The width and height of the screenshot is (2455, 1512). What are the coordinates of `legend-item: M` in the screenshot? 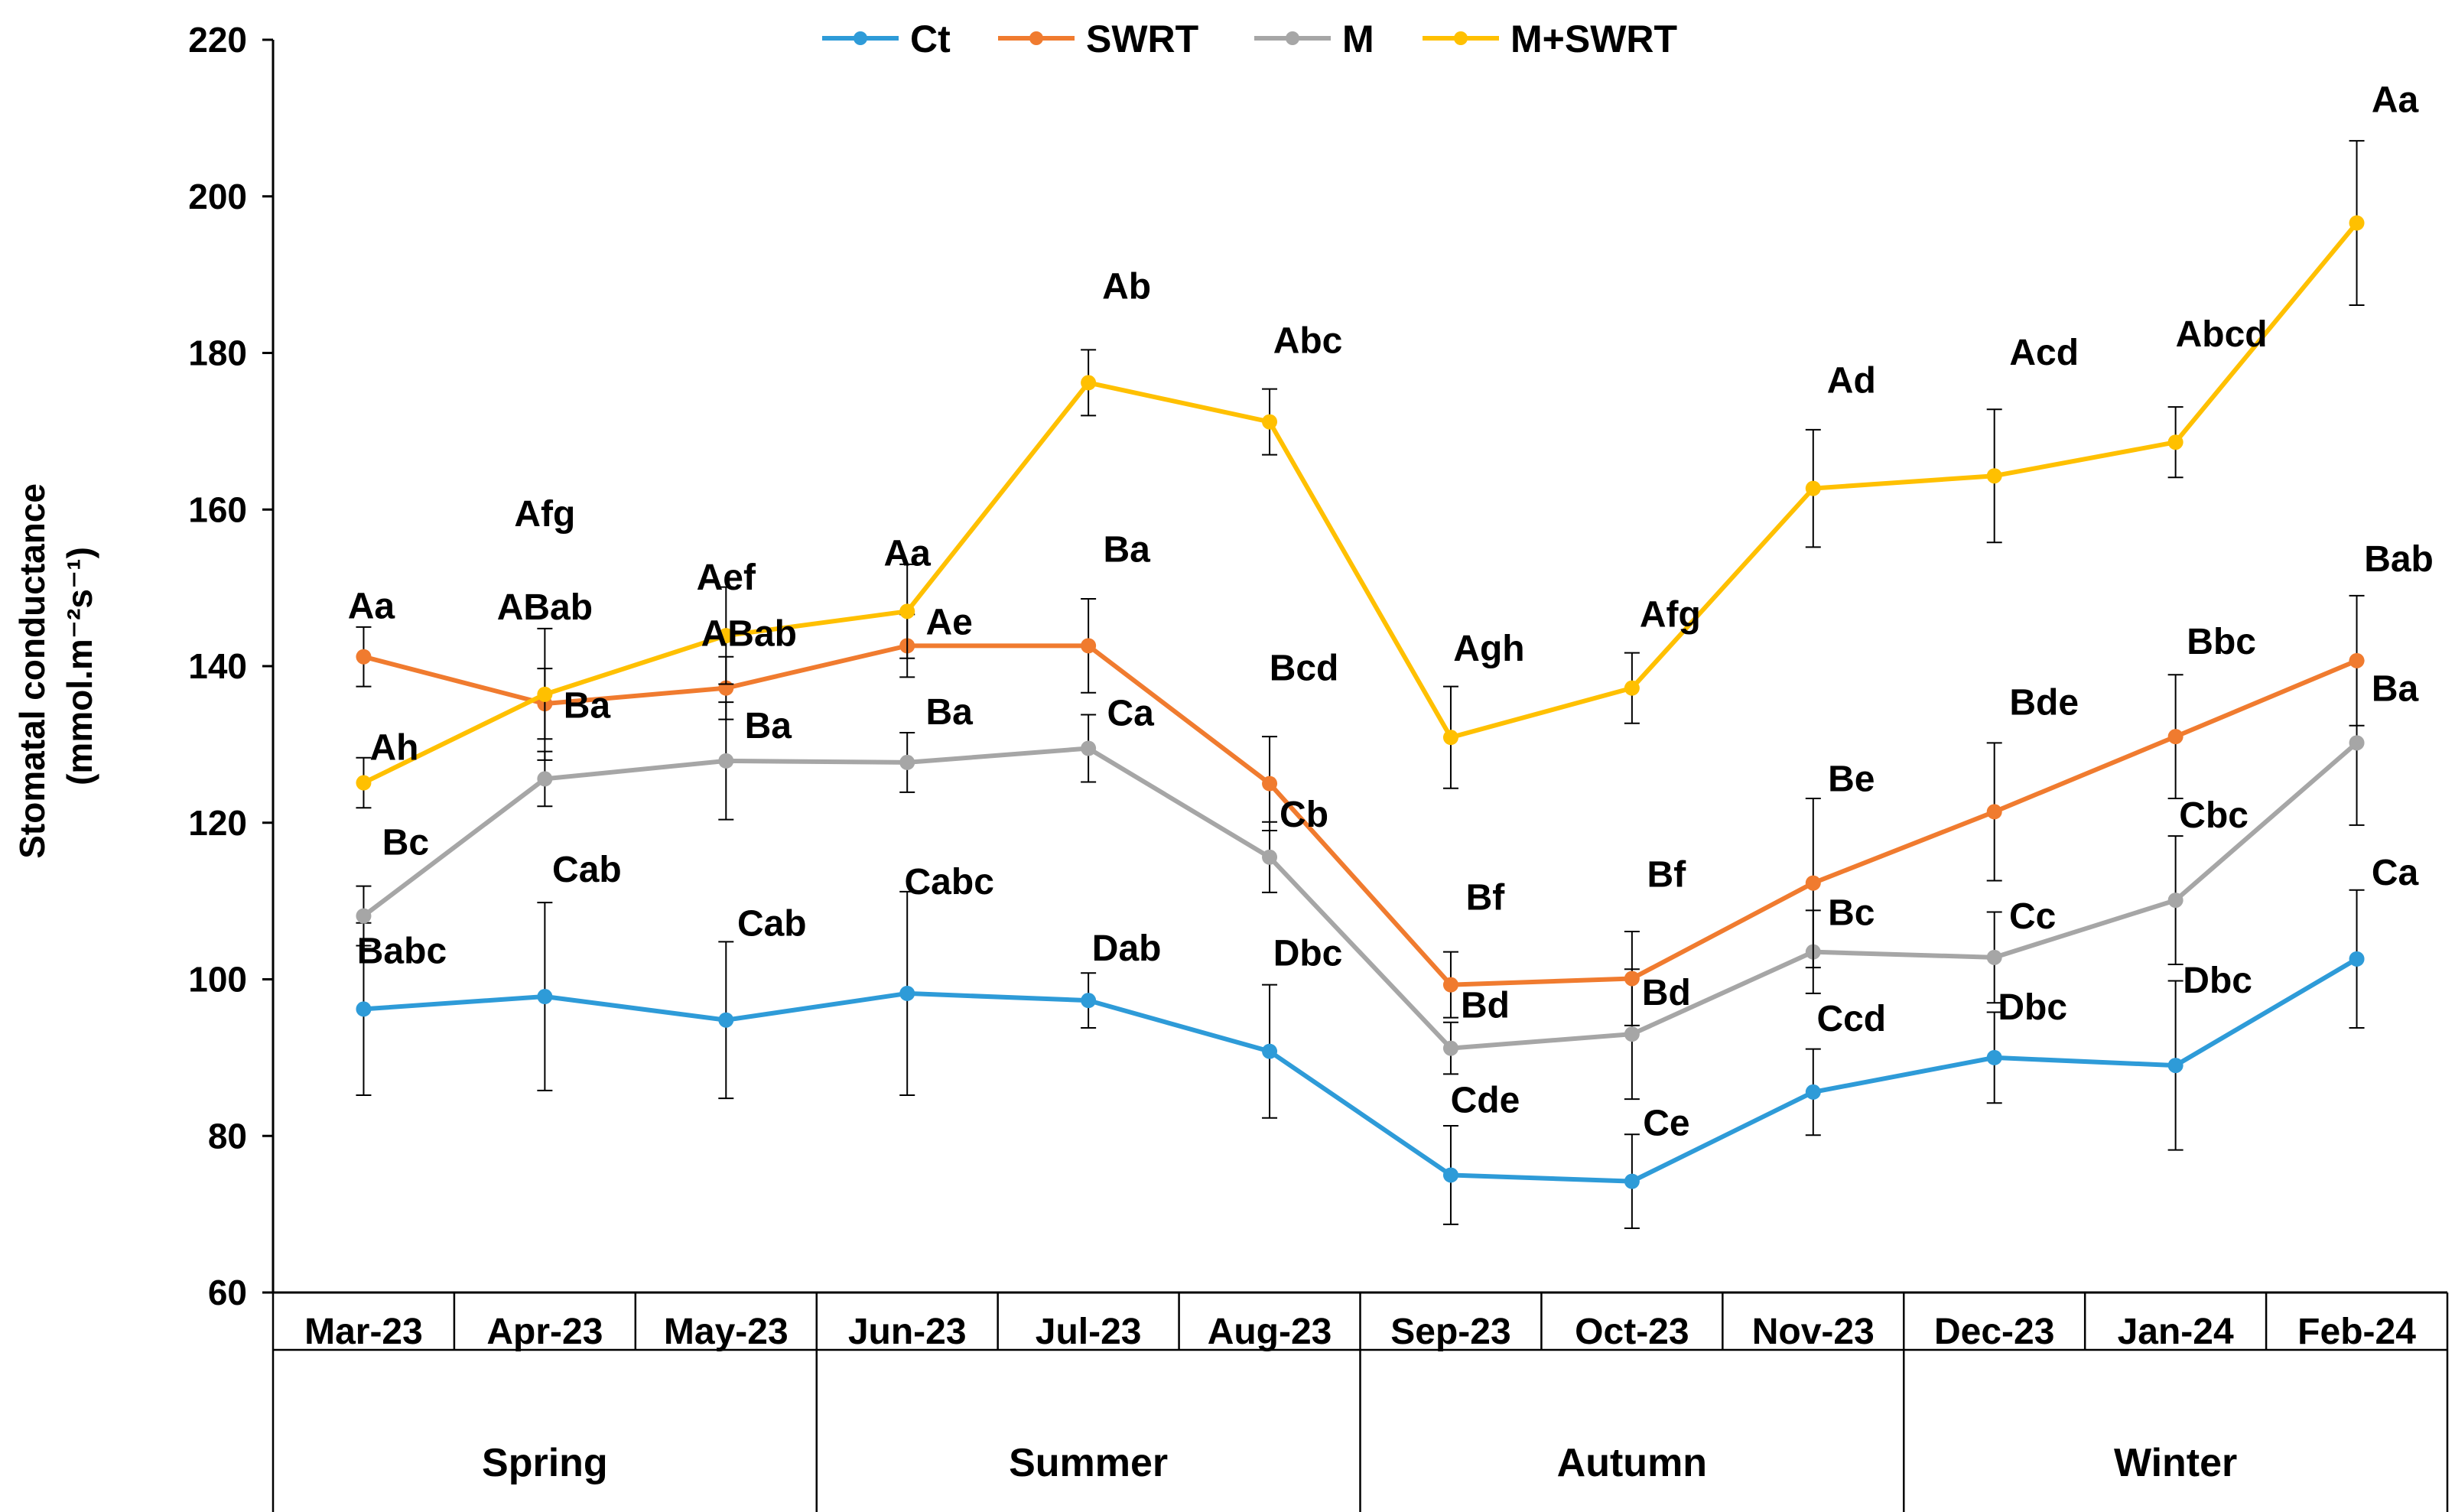 It's located at (1314, 39).